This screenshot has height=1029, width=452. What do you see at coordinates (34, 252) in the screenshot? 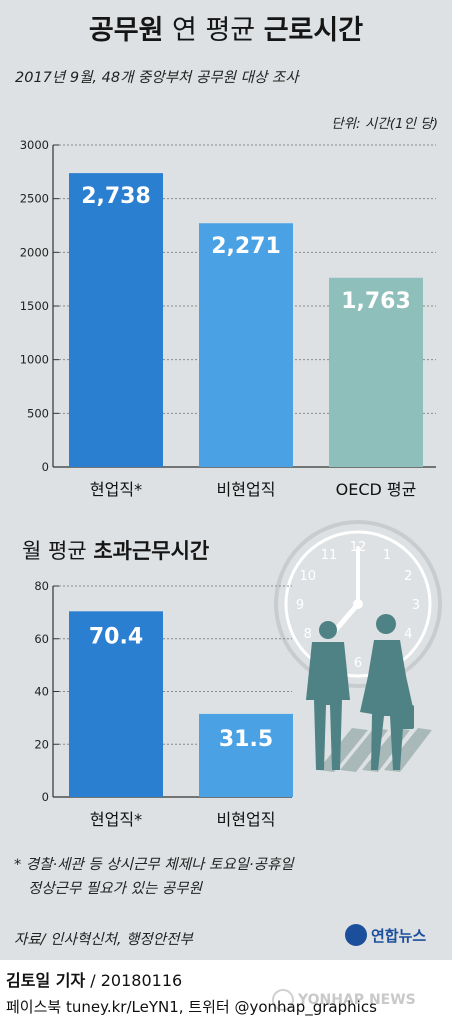
I see `y-tick-label: 2000` at bounding box center [34, 252].